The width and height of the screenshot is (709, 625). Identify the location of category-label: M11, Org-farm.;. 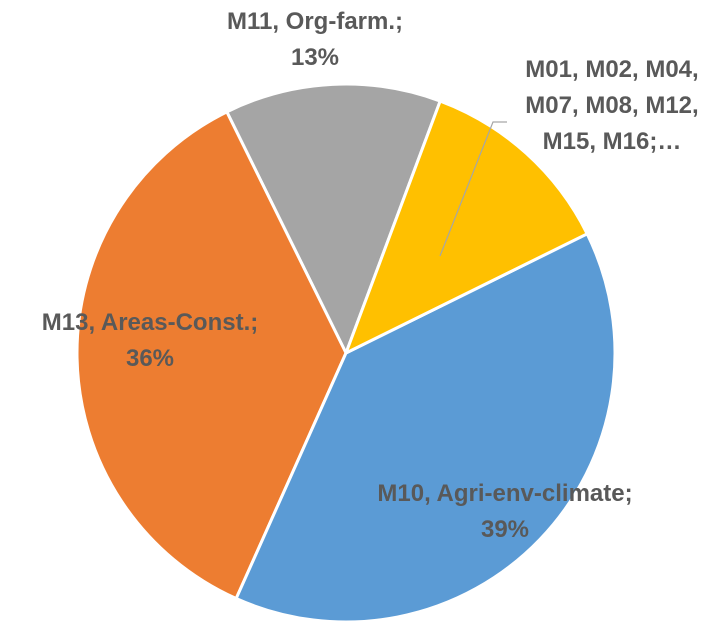
(315, 21).